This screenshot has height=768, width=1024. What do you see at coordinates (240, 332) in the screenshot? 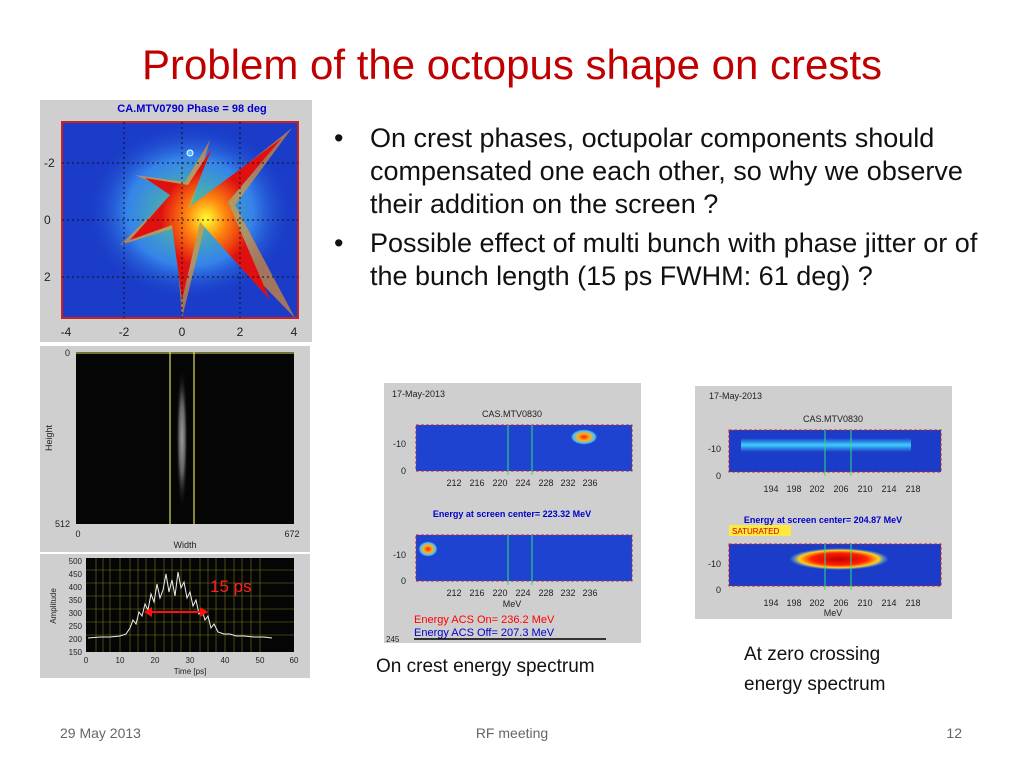
I see `x-tick-label: 2` at bounding box center [240, 332].